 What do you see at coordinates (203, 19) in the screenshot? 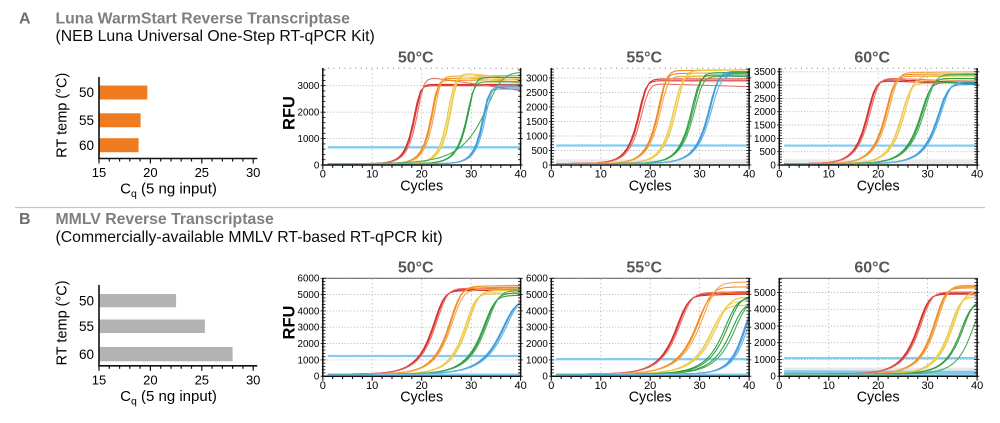
I see `svg-text:Luna WarmStart Reverse Transcr: Luna WarmStart Reverse Transcriptase` at bounding box center [203, 19].